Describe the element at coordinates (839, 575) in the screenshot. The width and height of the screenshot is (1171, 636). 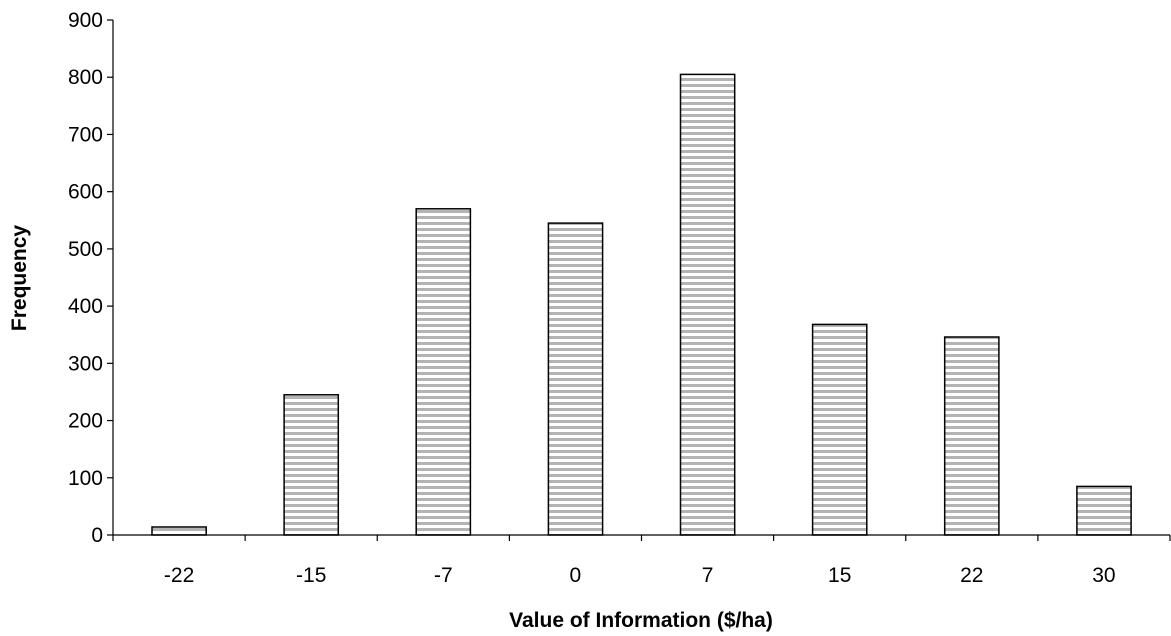
I see `x-tick-label: 15` at that location.